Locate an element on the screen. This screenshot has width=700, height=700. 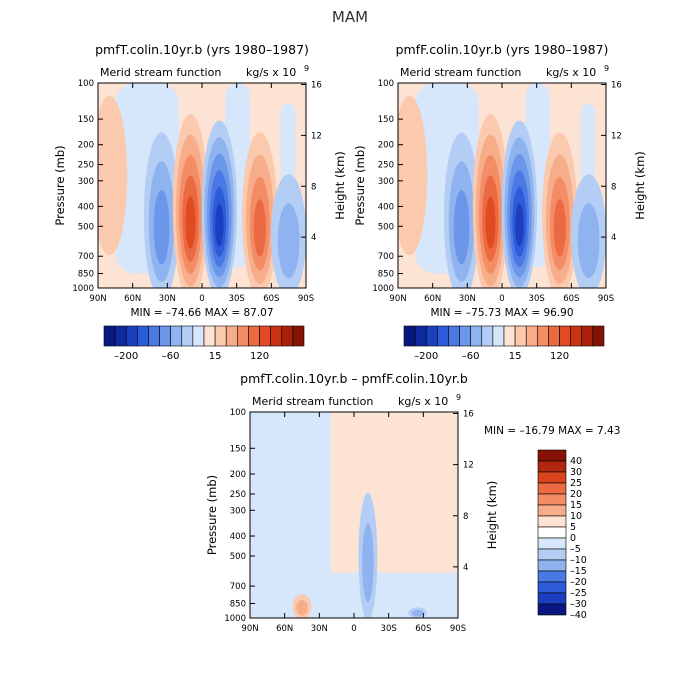
x-tick-label: 60S is located at coordinates (423, 629).